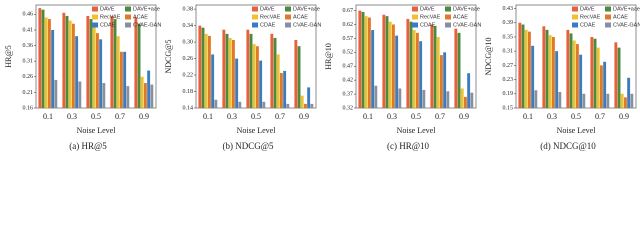  I want to click on y-tick-label: 0.31, so click(508, 52).